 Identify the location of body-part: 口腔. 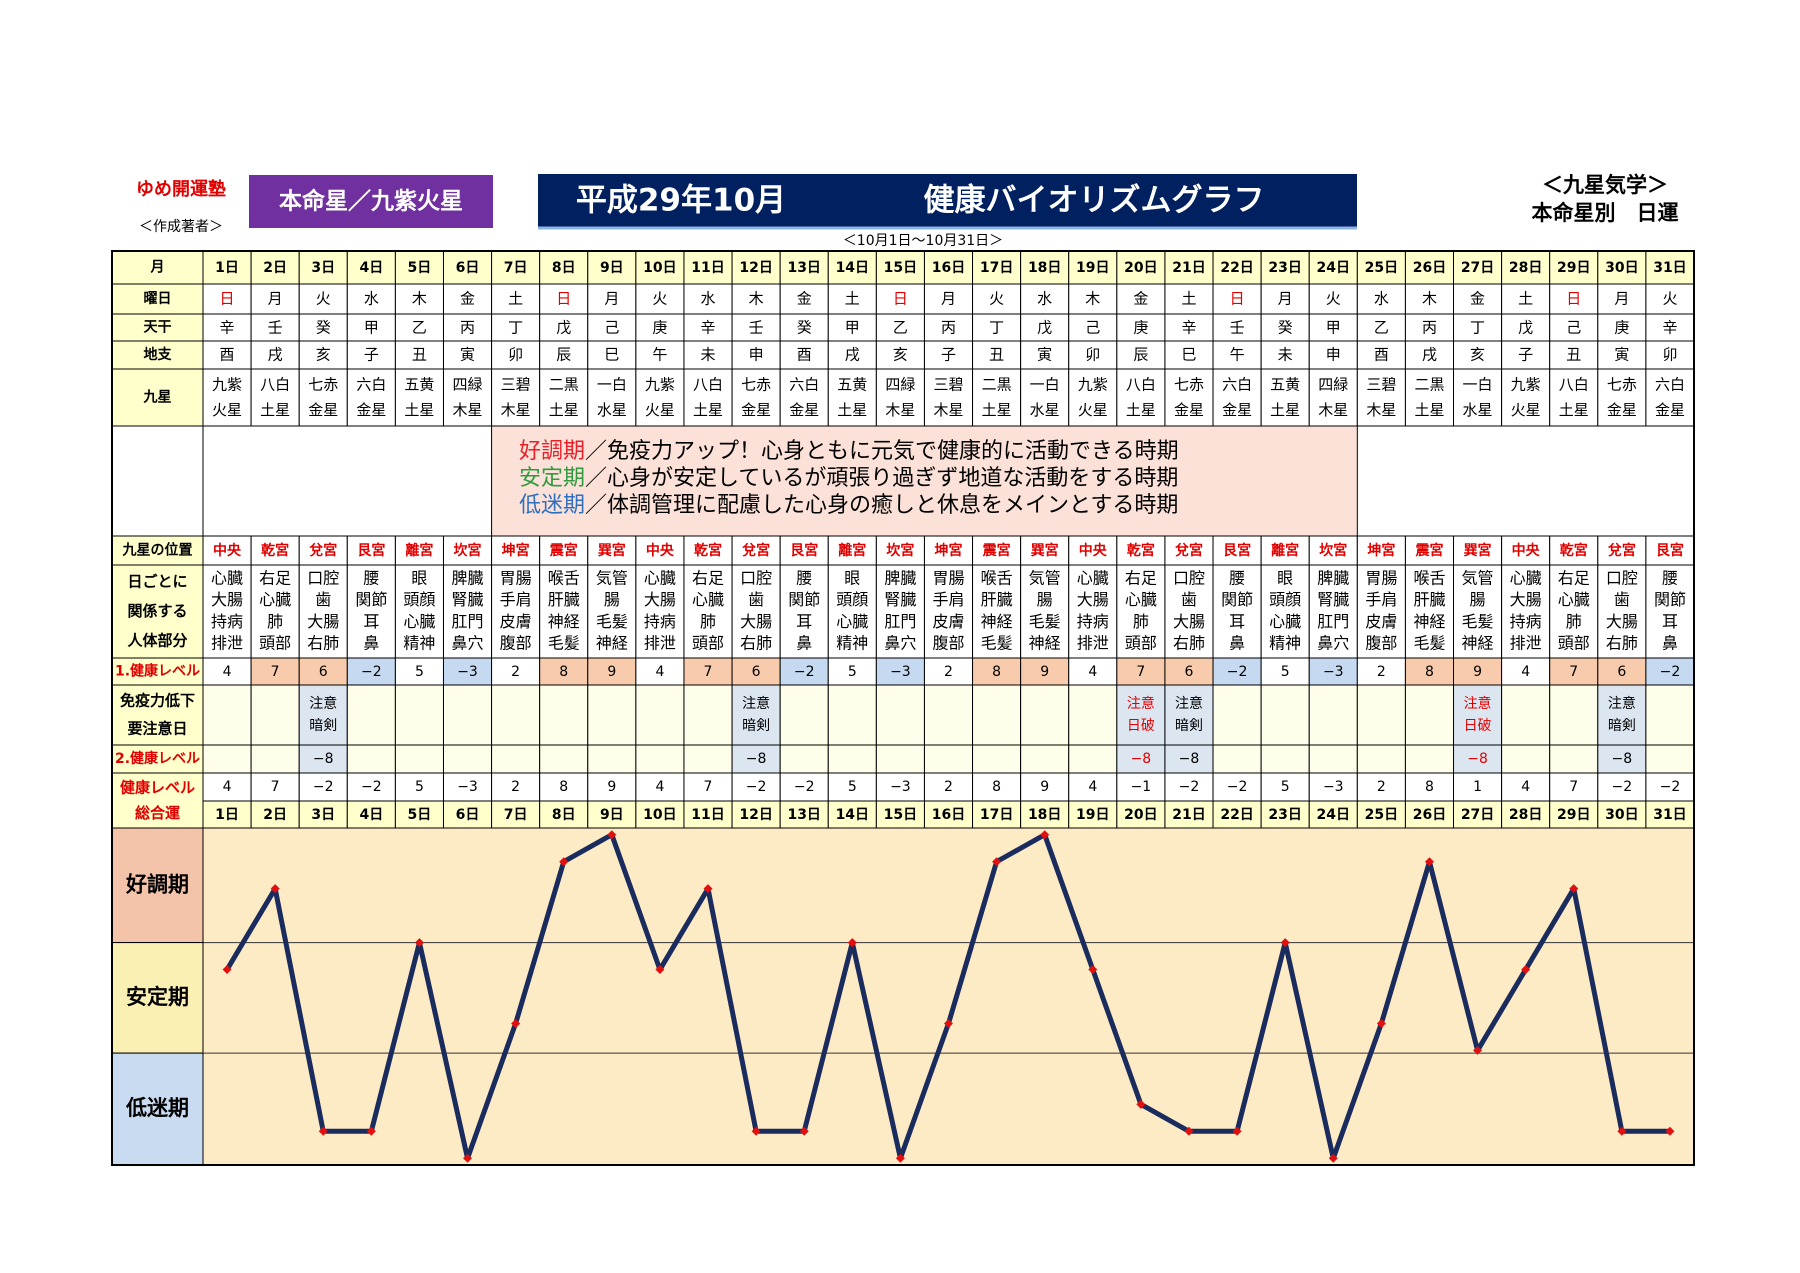
(323, 577).